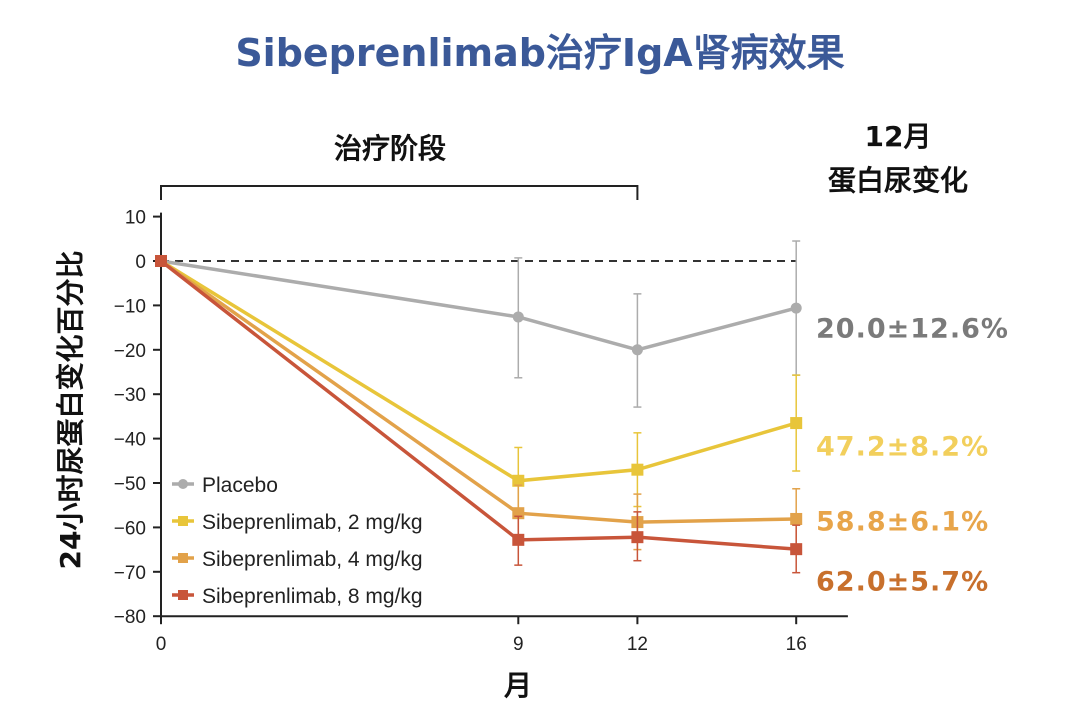 The image size is (1080, 714). I want to click on annotation-label: 20.0±12.6%, so click(912, 329).